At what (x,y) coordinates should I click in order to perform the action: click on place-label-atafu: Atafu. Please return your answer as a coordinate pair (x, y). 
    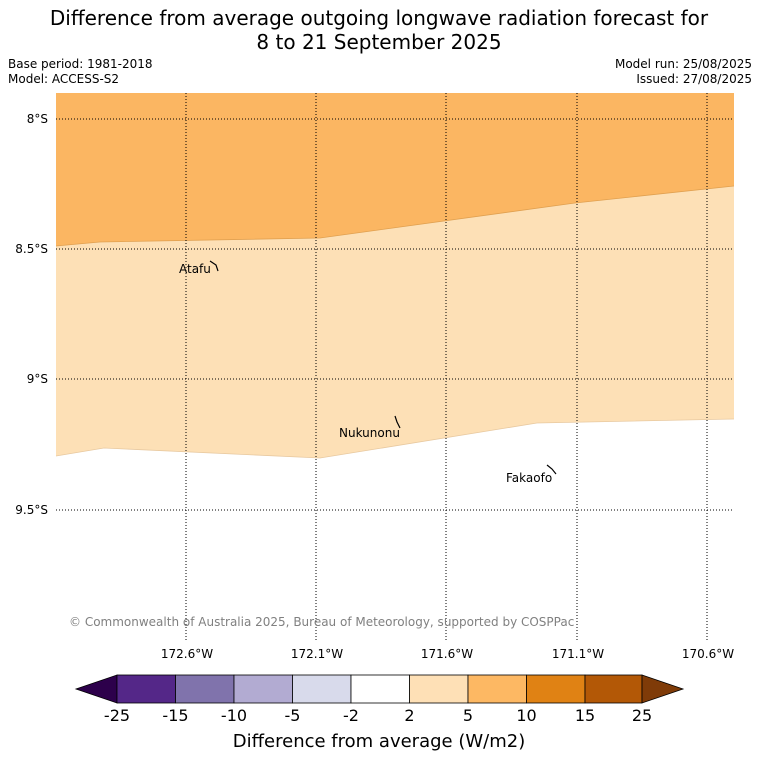
    Looking at the image, I should click on (195, 269).